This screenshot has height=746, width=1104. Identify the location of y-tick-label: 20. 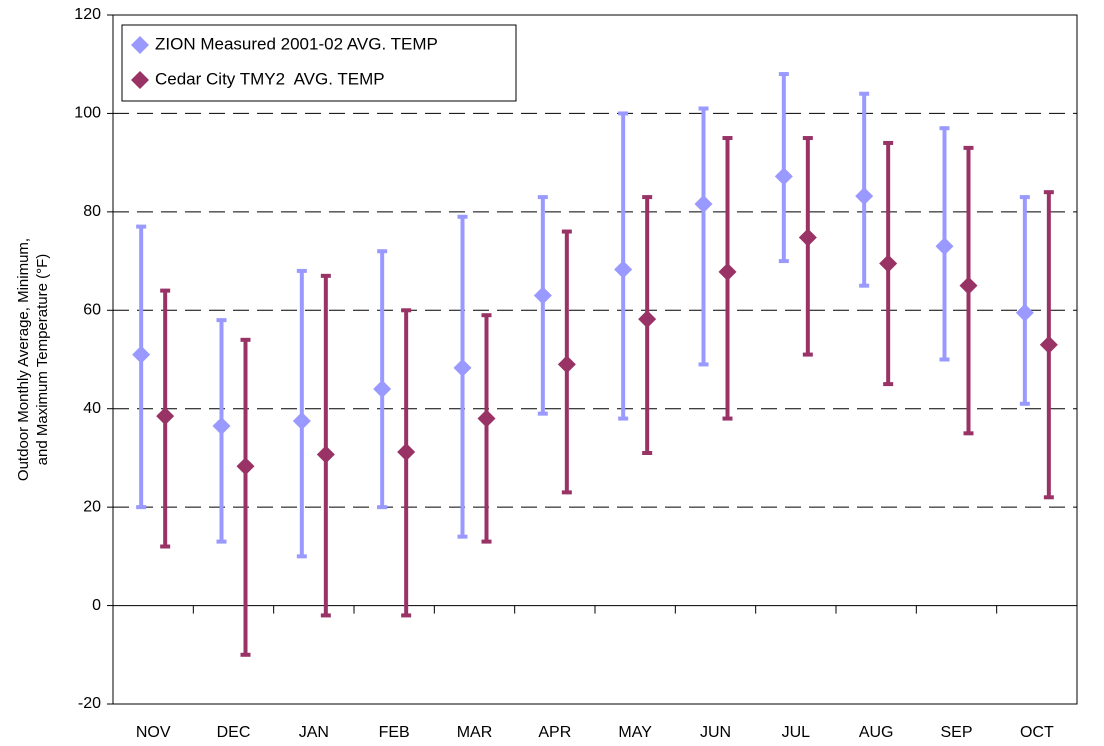
(92, 506).